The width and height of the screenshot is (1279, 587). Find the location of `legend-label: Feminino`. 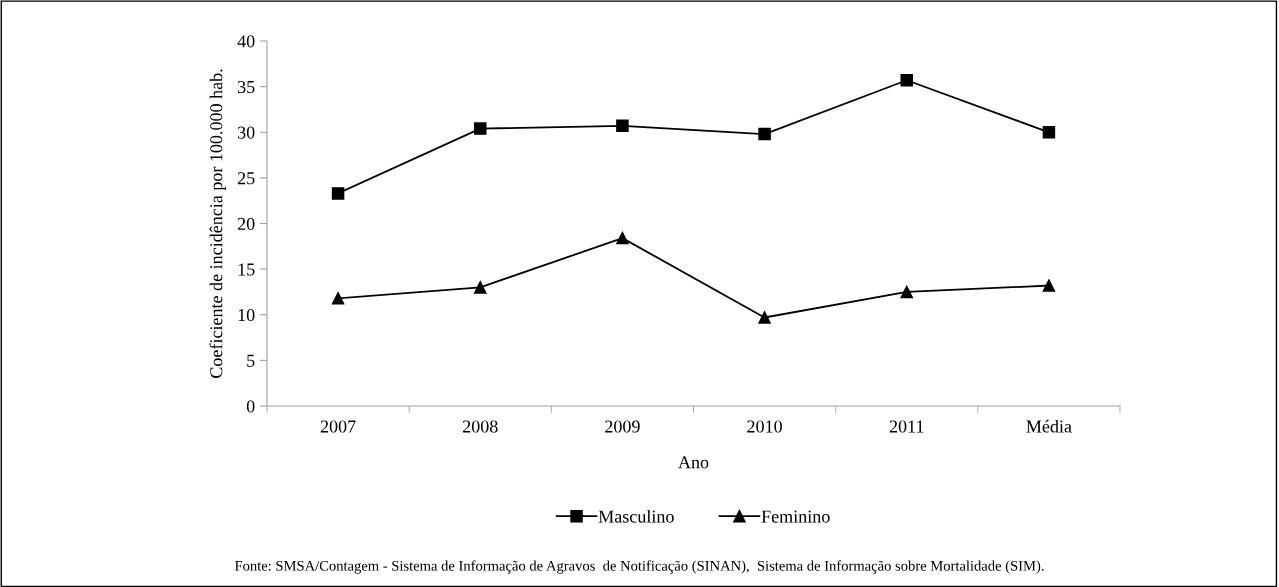

legend-label: Feminino is located at coordinates (795, 516).